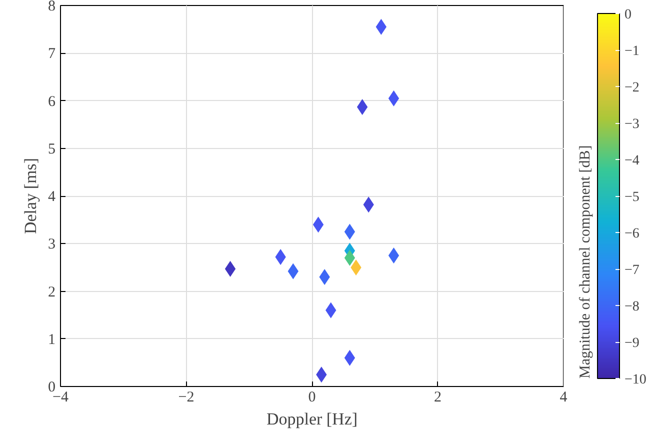 The height and width of the screenshot is (441, 657). I want to click on color-bar-label: −1, so click(632, 51).